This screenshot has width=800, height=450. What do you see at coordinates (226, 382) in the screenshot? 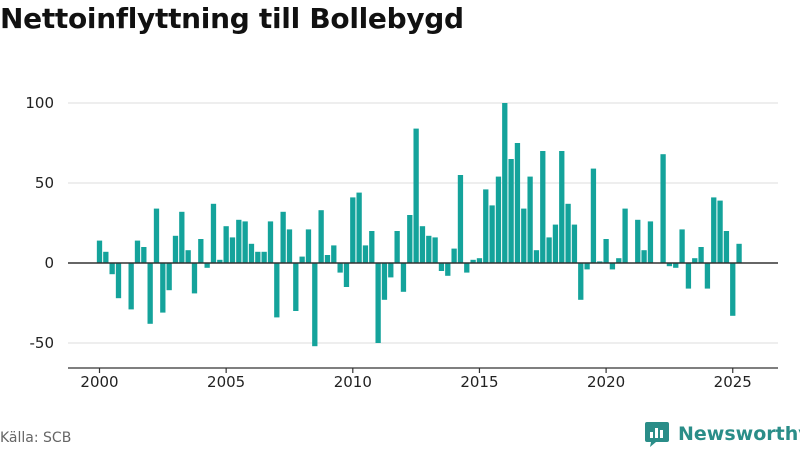
I see `x-tick-label: 2005` at bounding box center [226, 382].